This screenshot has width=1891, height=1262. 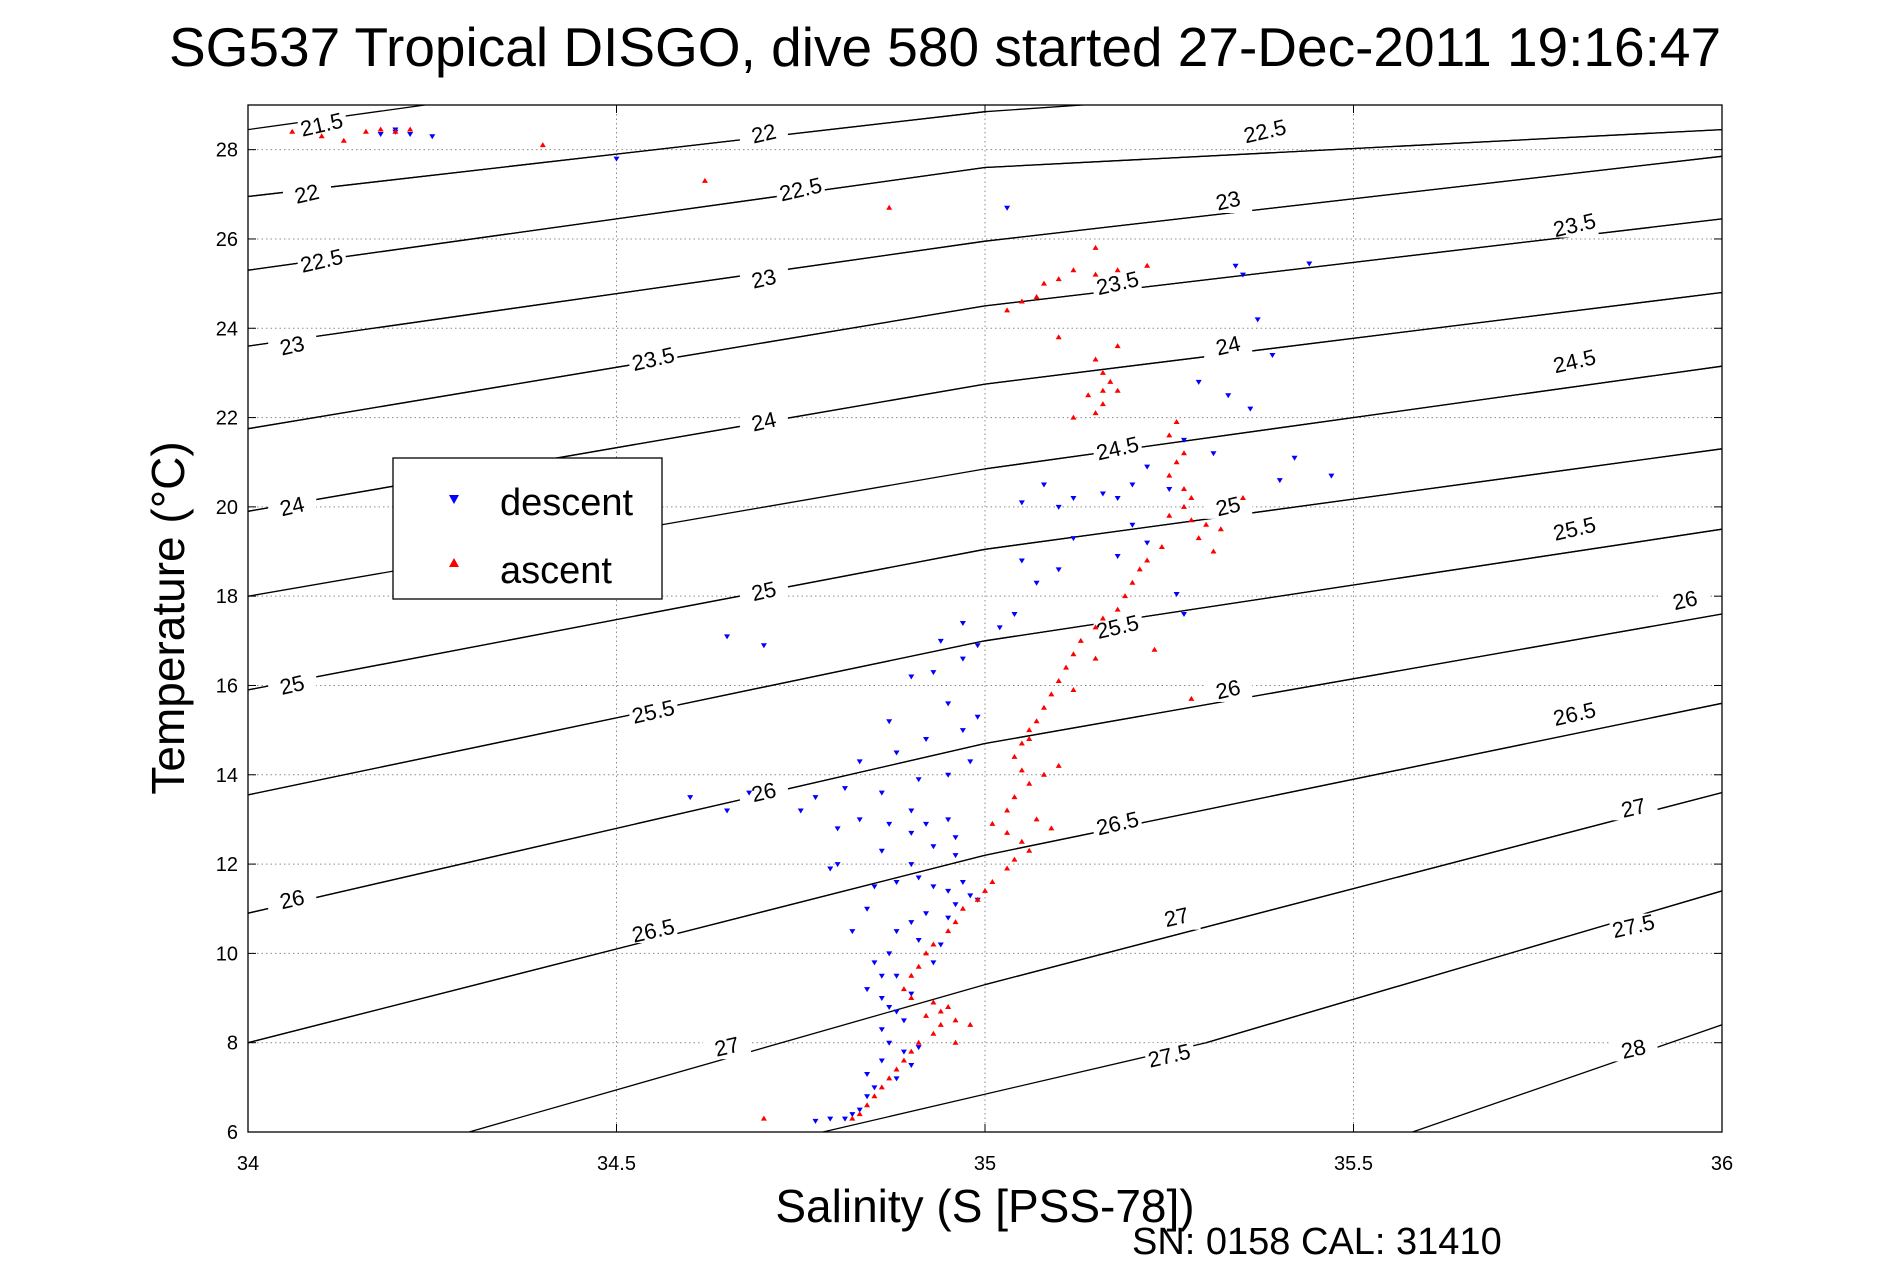 I want to click on contour-label: 28, so click(x=1633, y=1049).